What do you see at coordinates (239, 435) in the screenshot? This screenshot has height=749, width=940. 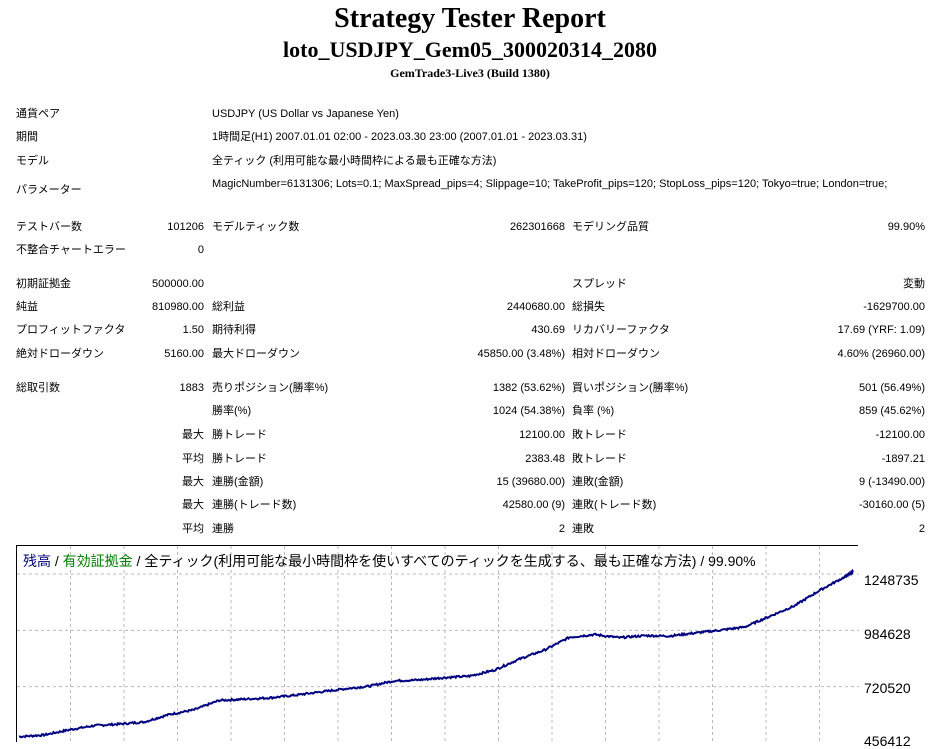 I see `max-win-label: 勝トレード` at bounding box center [239, 435].